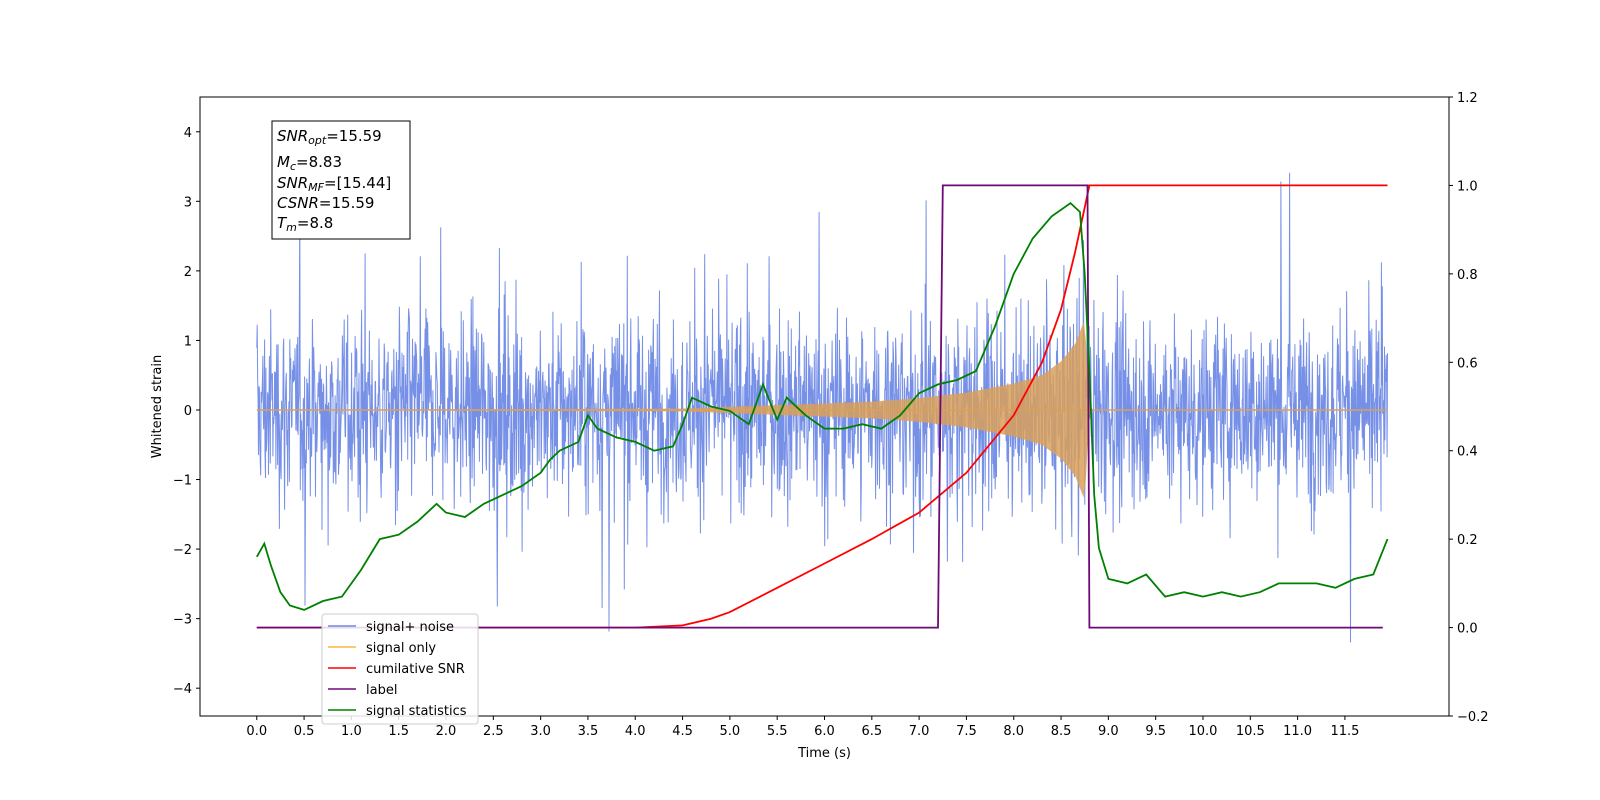  I want to click on x-tick-label: 6.0, so click(824, 731).